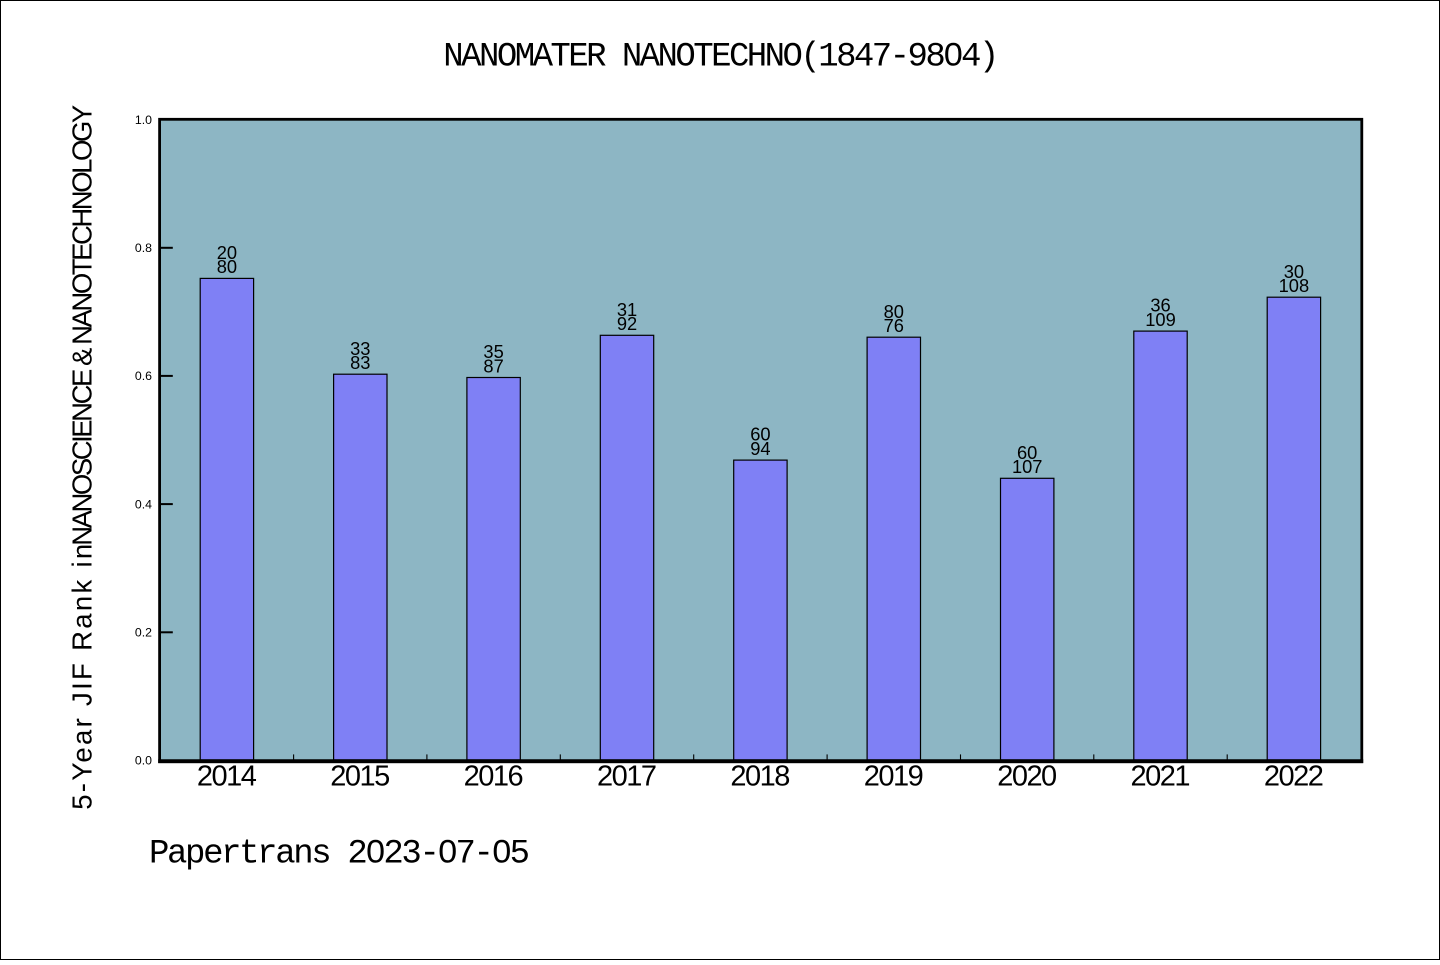 The height and width of the screenshot is (965, 1440). What do you see at coordinates (360, 362) in the screenshot?
I see `svg-text: 83` at bounding box center [360, 362].